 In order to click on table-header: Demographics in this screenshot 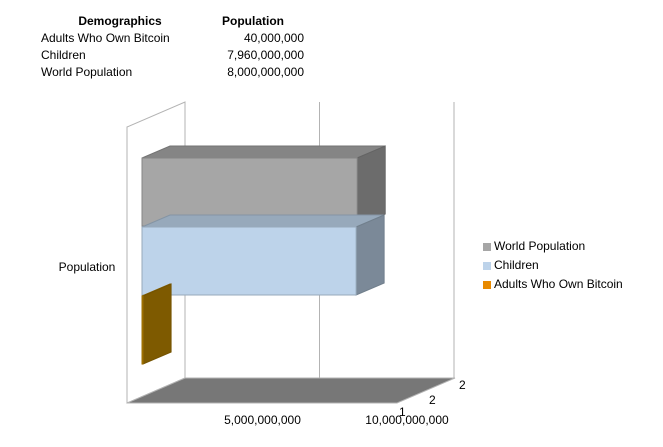, I will do `click(120, 21)`.